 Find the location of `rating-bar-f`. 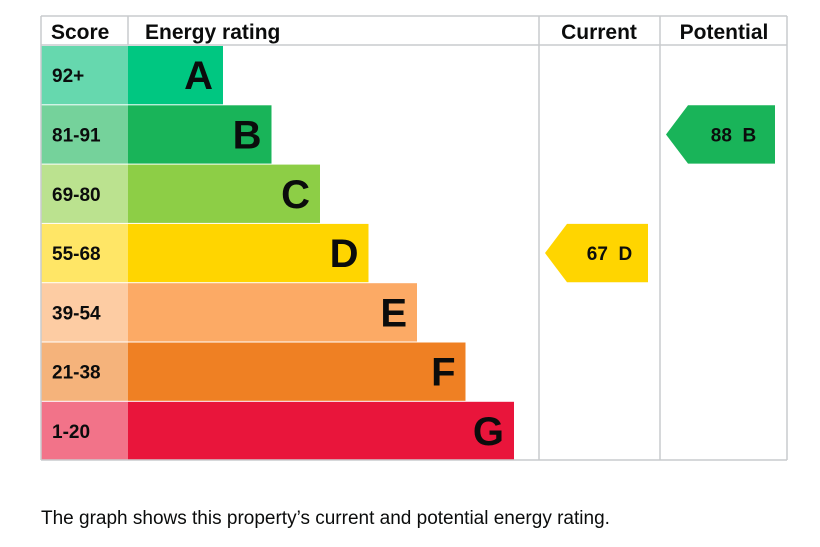

rating-bar-f is located at coordinates (297, 371).